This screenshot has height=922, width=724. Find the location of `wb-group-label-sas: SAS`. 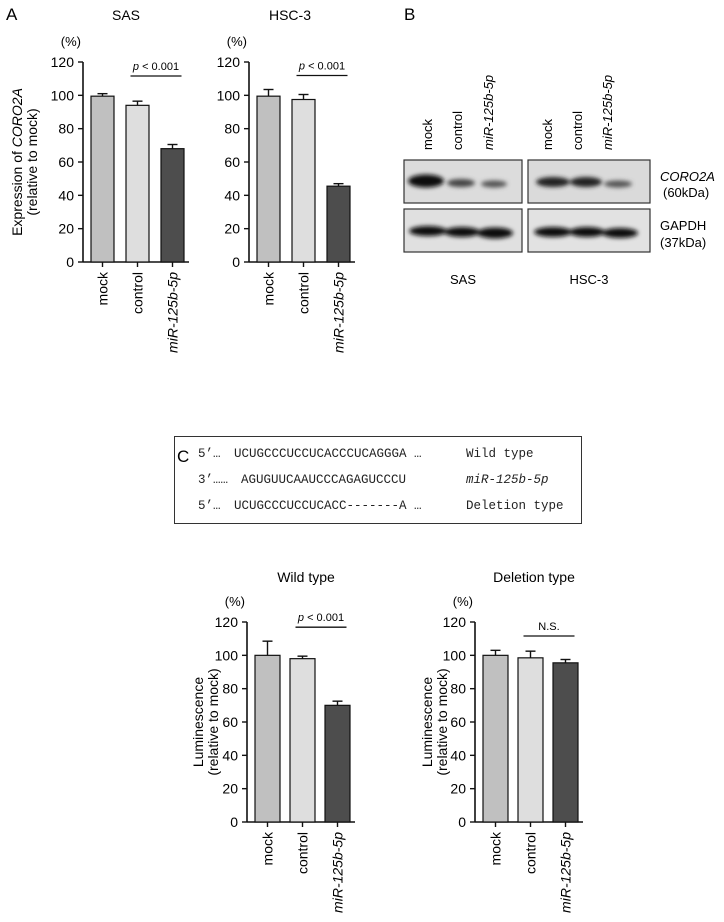

wb-group-label-sas: SAS is located at coordinates (463, 279).